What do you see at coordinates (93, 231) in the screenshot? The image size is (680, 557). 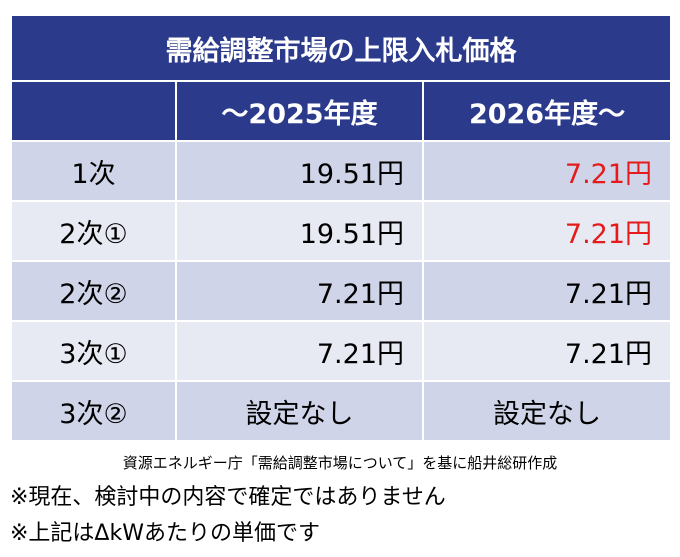 I see `row-label: 2次①` at bounding box center [93, 231].